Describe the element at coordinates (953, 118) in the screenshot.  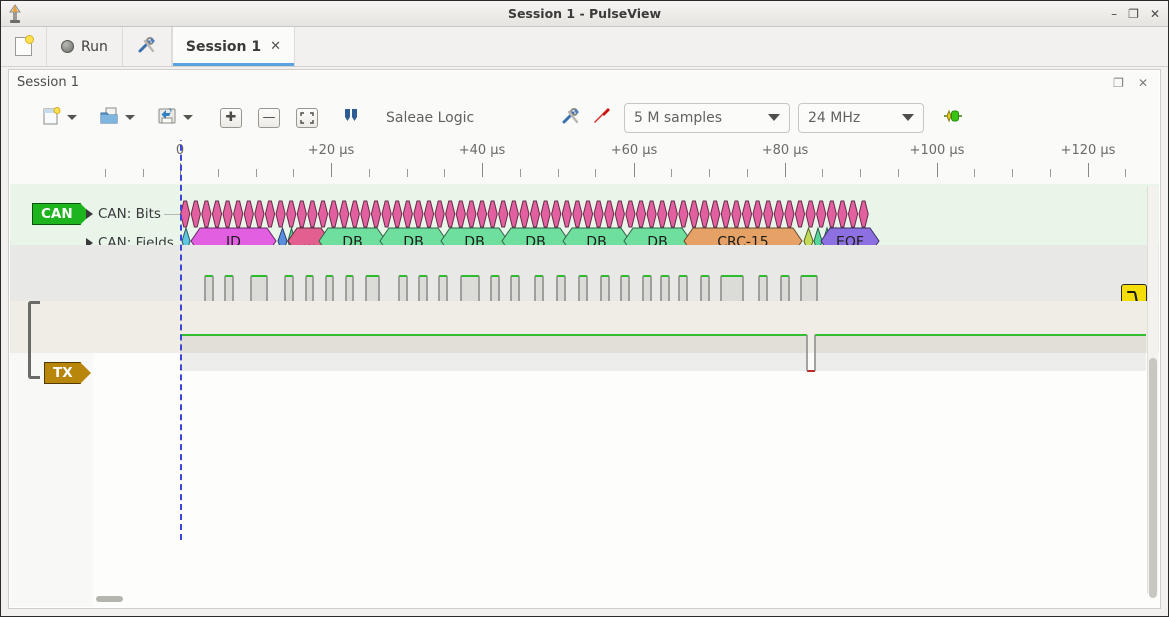
I see `capture-status-button` at that location.